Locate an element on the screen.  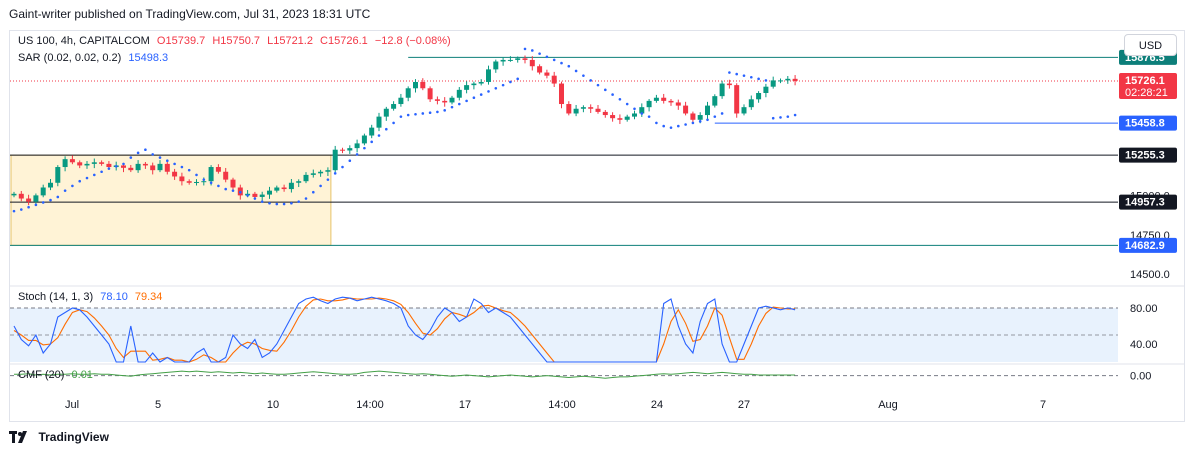
cmf-line is located at coordinates (405, 374).